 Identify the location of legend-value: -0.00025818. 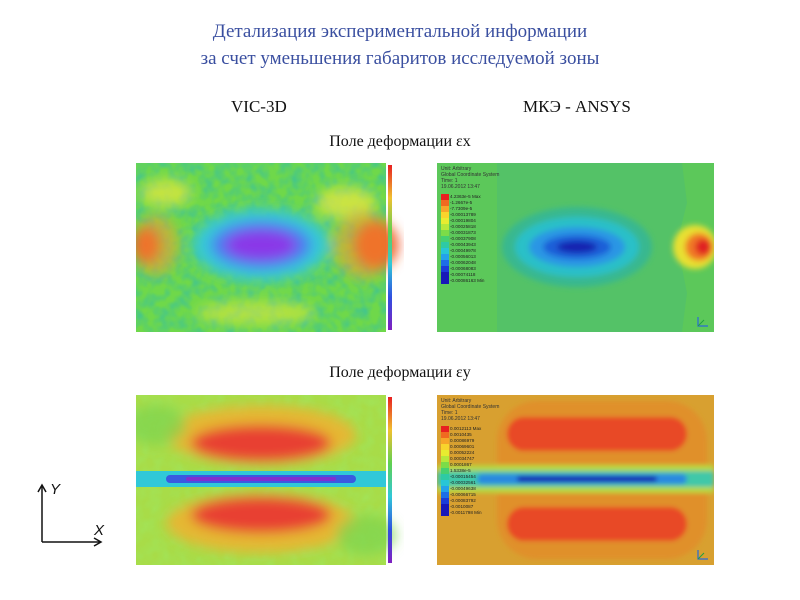
(463, 226).